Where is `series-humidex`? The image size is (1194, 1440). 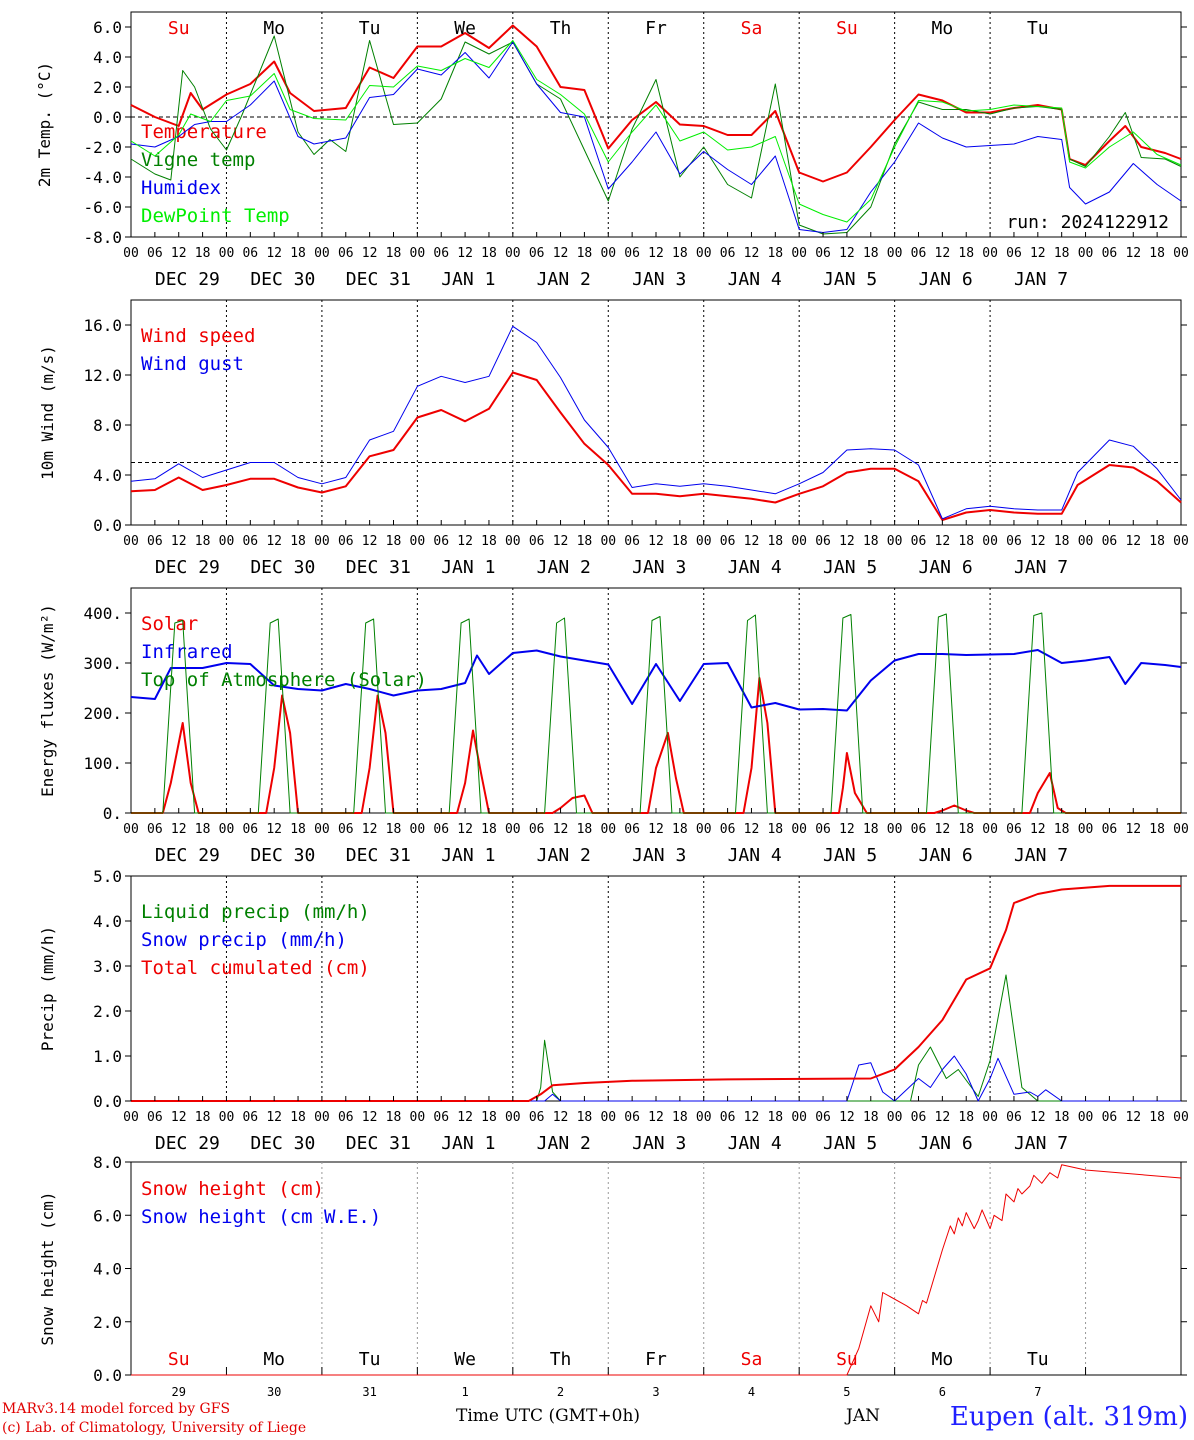
series-humidex is located at coordinates (656, 137).